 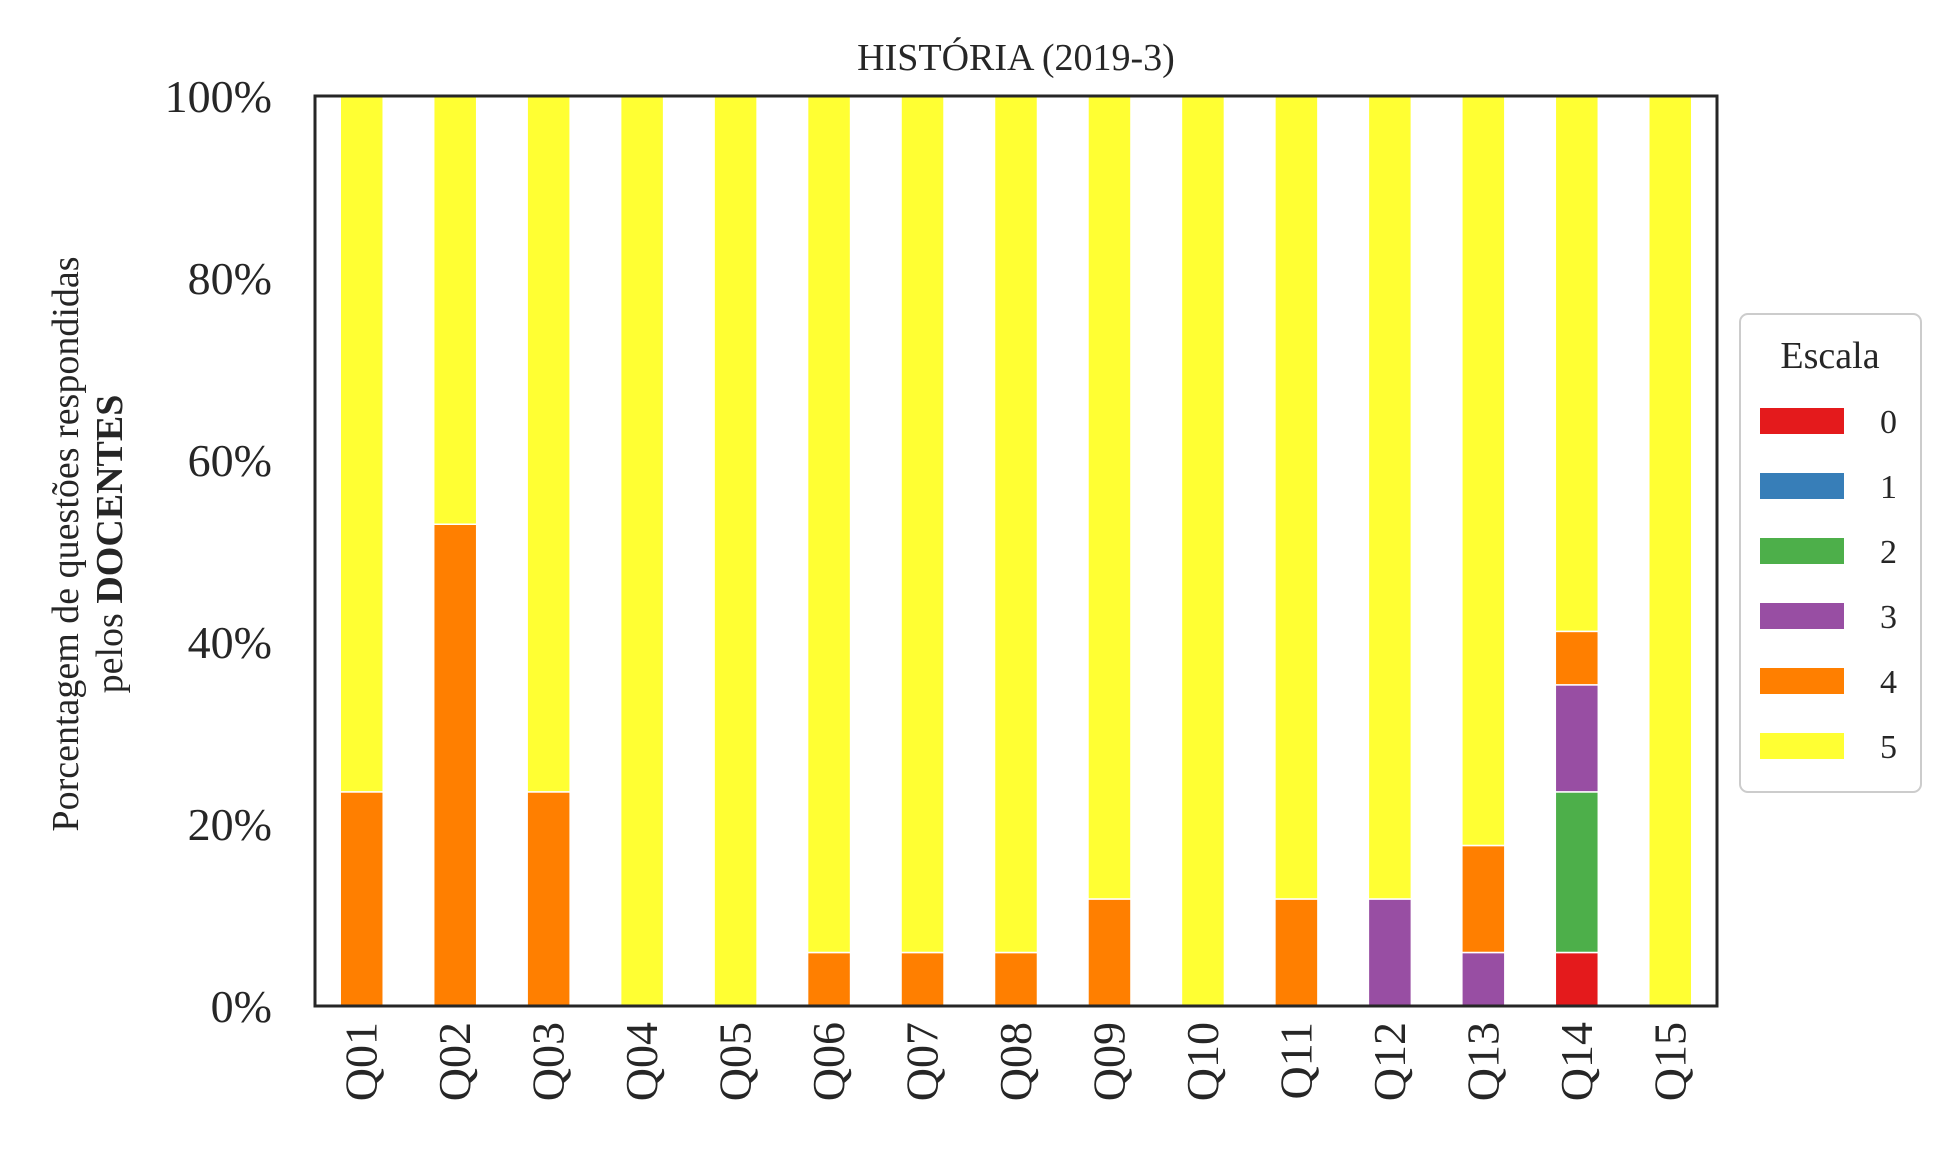 I want to click on y-tick-label: 80%, so click(x=230, y=278).